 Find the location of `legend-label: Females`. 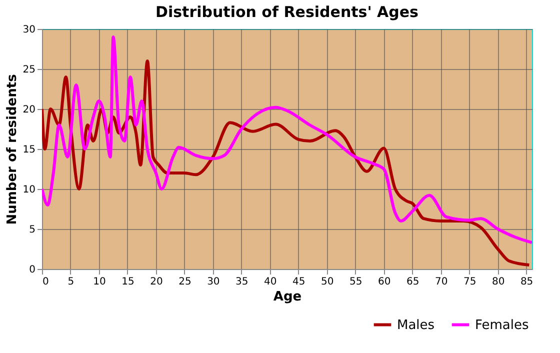

legend-label: Females is located at coordinates (502, 325).